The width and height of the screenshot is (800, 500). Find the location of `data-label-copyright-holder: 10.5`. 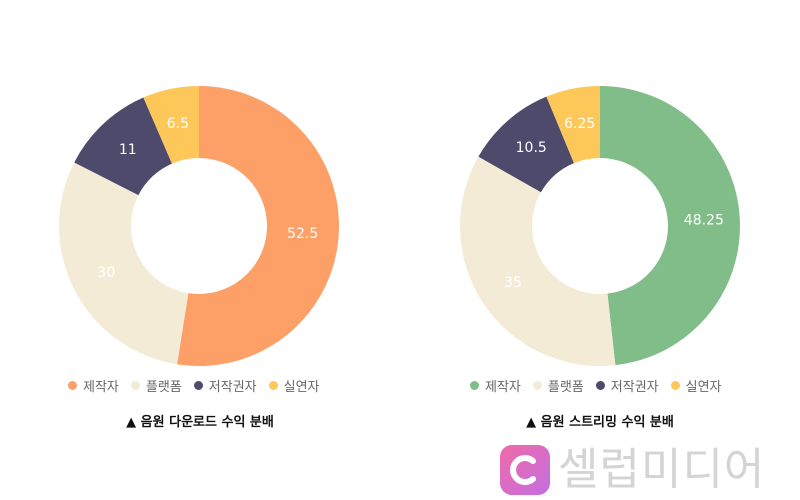

data-label-copyright-holder: 10.5 is located at coordinates (531, 148).